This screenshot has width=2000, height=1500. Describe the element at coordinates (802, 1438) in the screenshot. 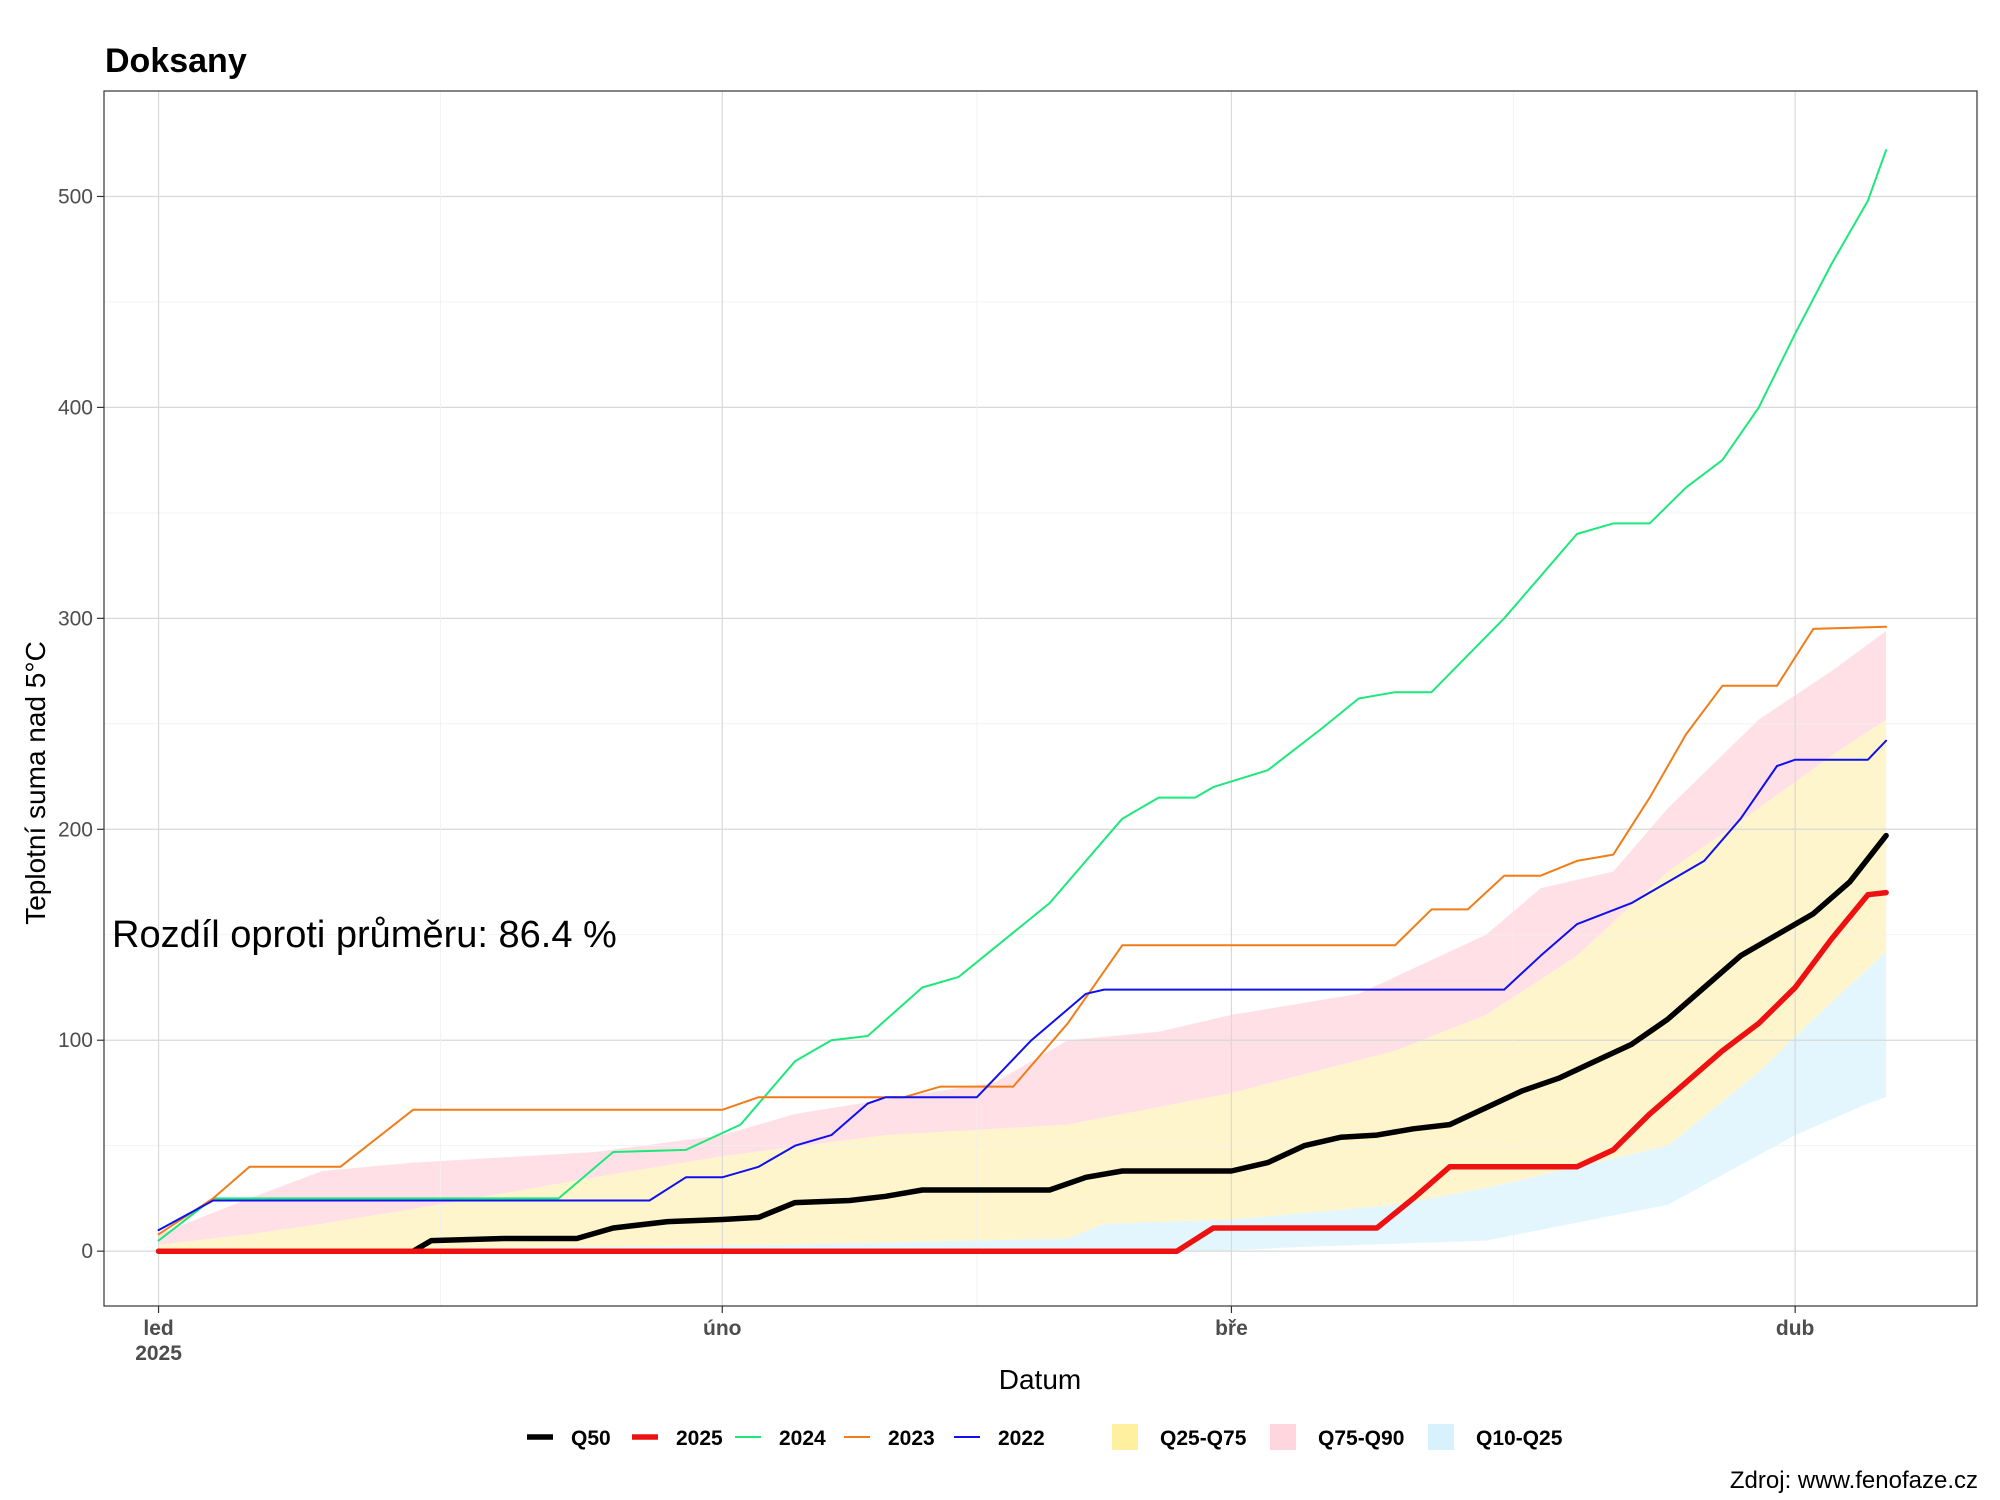

I see `legend-label: 2024` at that location.